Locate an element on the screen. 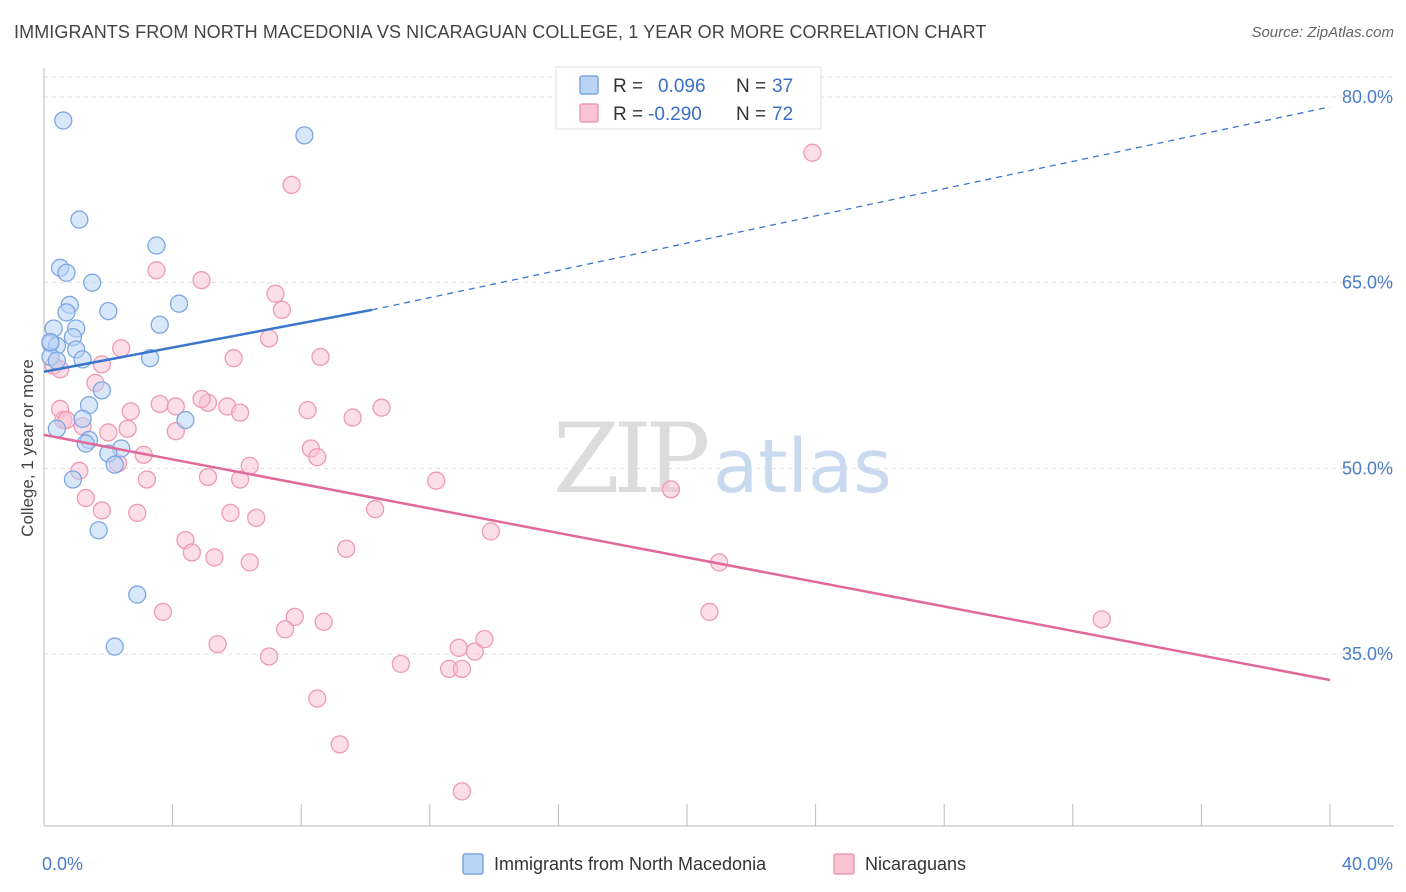 The width and height of the screenshot is (1406, 892). legend-r-value-2: -0.290 is located at coordinates (675, 114).